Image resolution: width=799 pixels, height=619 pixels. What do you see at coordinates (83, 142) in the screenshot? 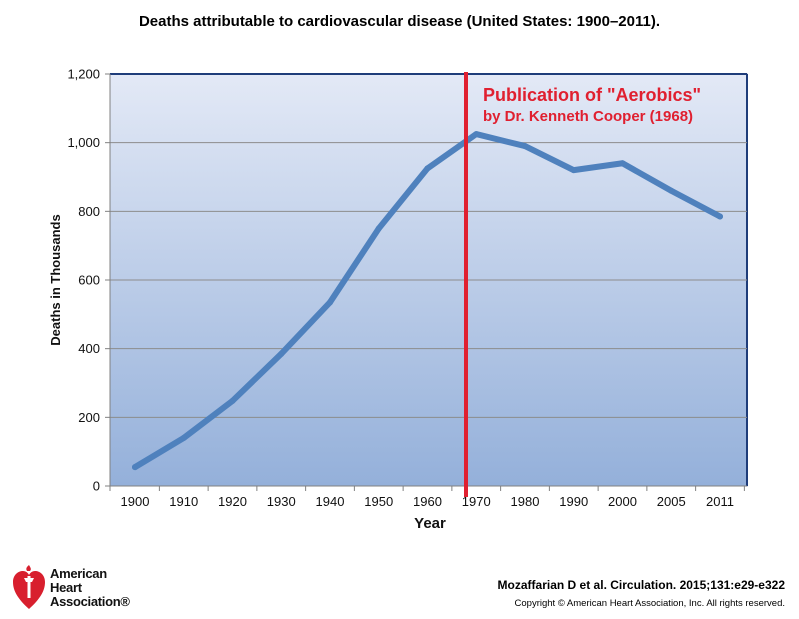
I see `y-tick-label: 1,000` at bounding box center [83, 142].